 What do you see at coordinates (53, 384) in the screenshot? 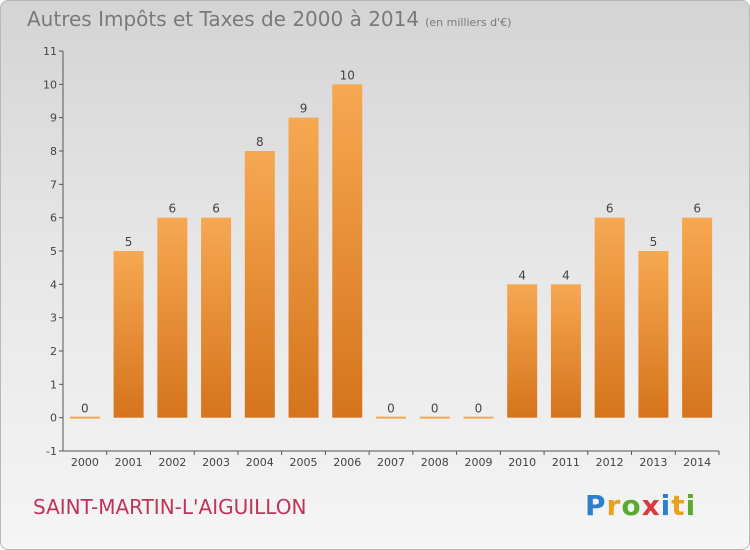
I see `y-tick-label: 1` at bounding box center [53, 384].